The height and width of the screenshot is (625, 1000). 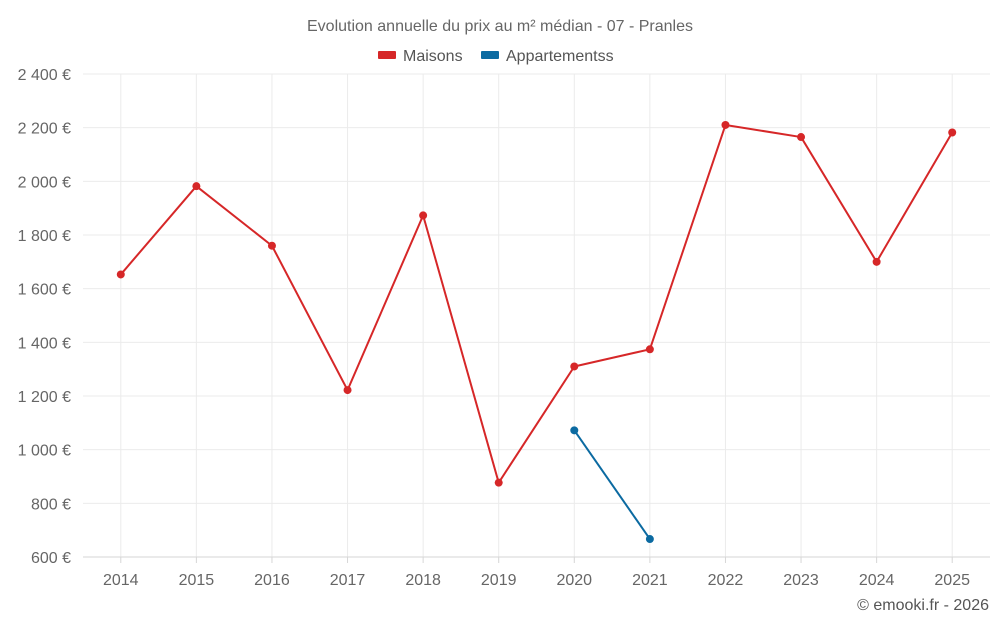 I want to click on x-tick-label: 2025, so click(x=952, y=580).